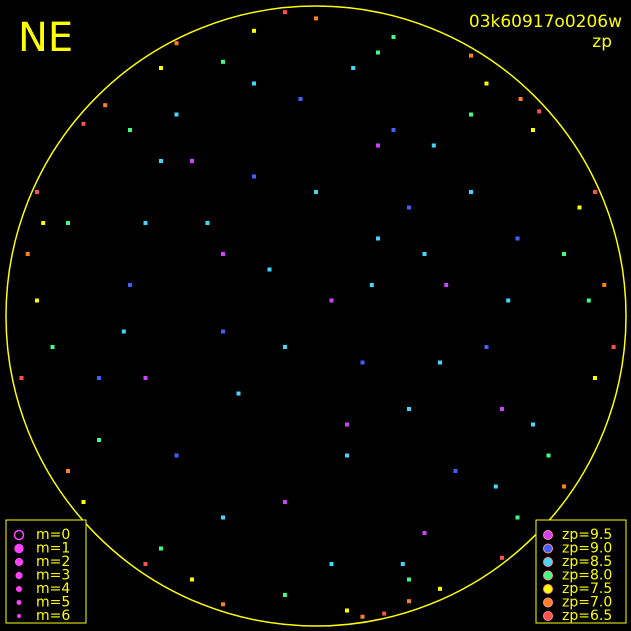 The height and width of the screenshot is (631, 631). I want to click on color-legend-label: zp=7.0, so click(587, 603).